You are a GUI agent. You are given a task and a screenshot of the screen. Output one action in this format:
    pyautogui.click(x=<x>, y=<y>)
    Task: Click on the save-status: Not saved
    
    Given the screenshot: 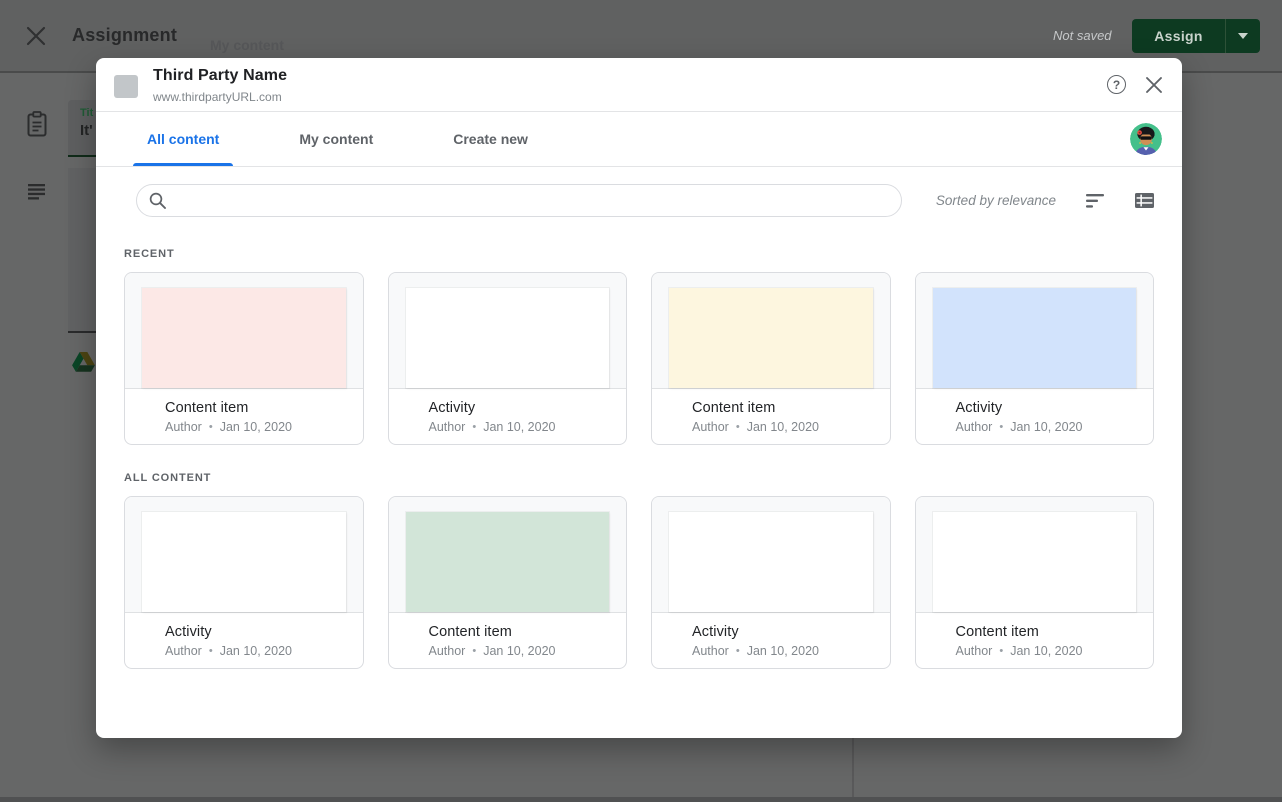 What is the action you would take?
    pyautogui.click(x=1082, y=35)
    